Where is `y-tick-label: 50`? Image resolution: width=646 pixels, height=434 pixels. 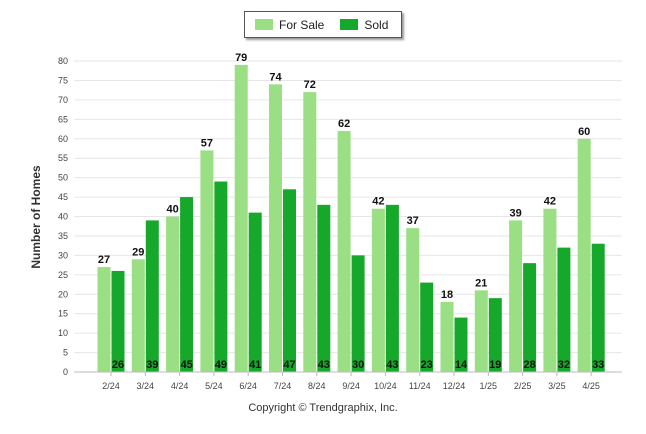 y-tick-label: 50 is located at coordinates (63, 178).